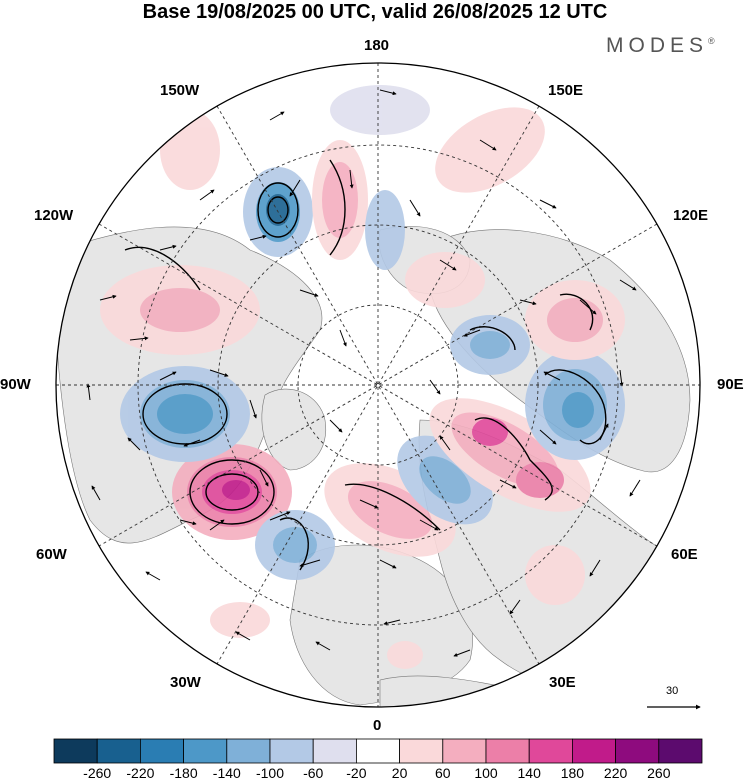 The height and width of the screenshot is (783, 750). I want to click on lon-label-150w: 150W, so click(180, 90).